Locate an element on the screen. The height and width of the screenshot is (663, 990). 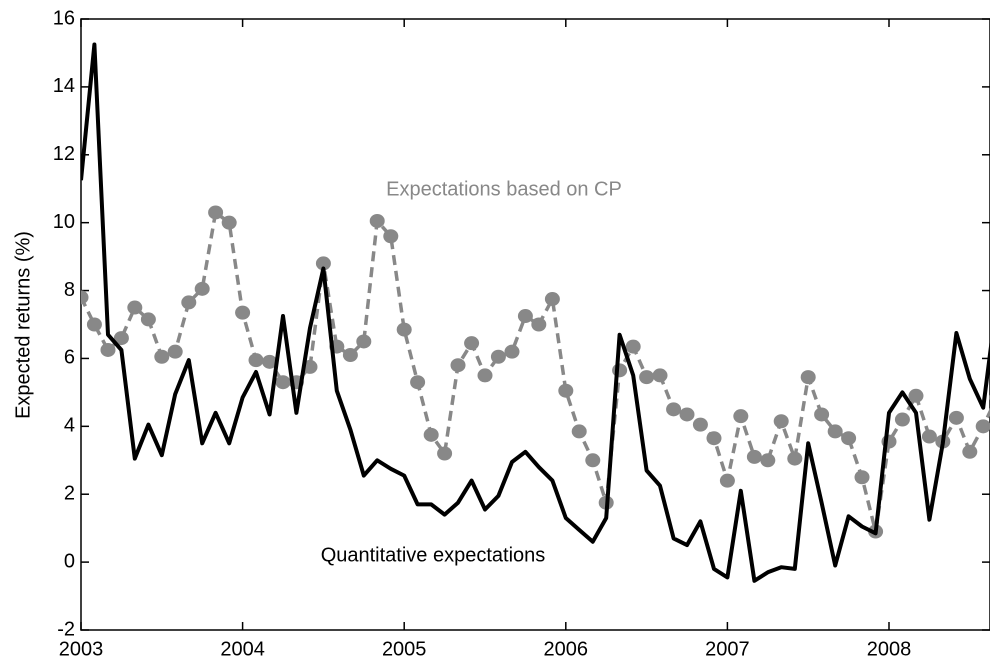
x-tick-label: 2003 is located at coordinates (81, 649).